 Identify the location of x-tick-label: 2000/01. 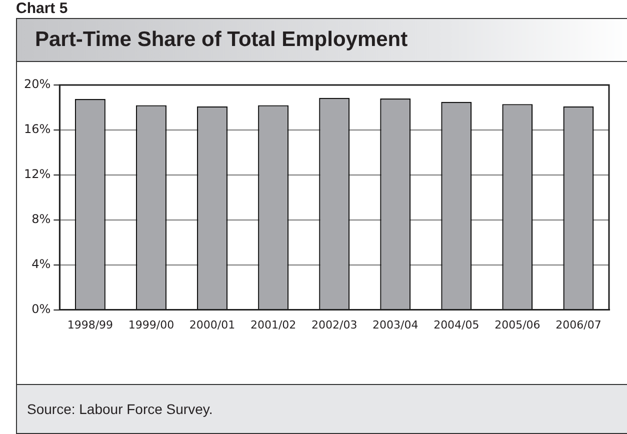
(212, 325).